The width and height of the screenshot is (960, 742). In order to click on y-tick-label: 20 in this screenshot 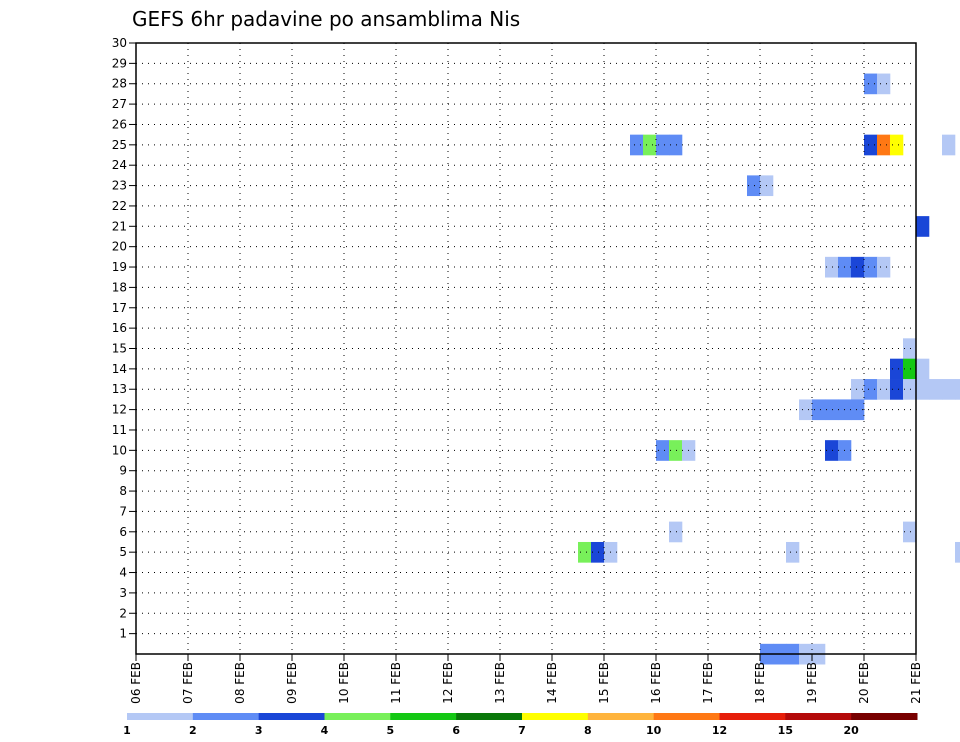, I will do `click(119, 247)`.